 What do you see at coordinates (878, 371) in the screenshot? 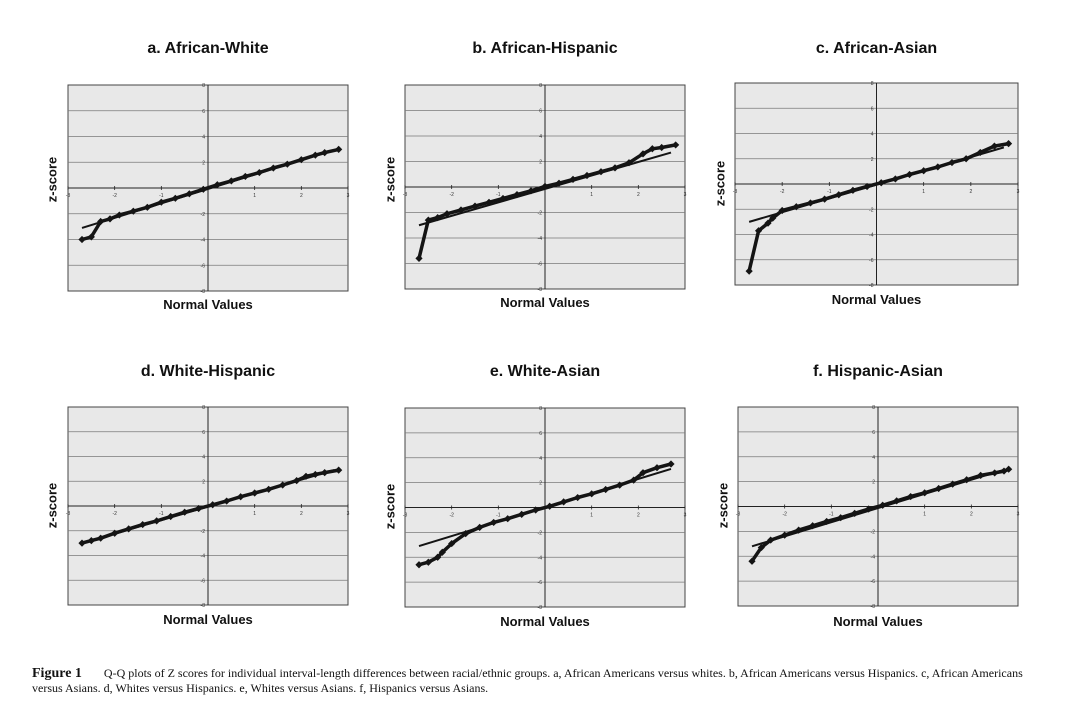
I see `chart-title: f. Hispanic-Asian` at bounding box center [878, 371].